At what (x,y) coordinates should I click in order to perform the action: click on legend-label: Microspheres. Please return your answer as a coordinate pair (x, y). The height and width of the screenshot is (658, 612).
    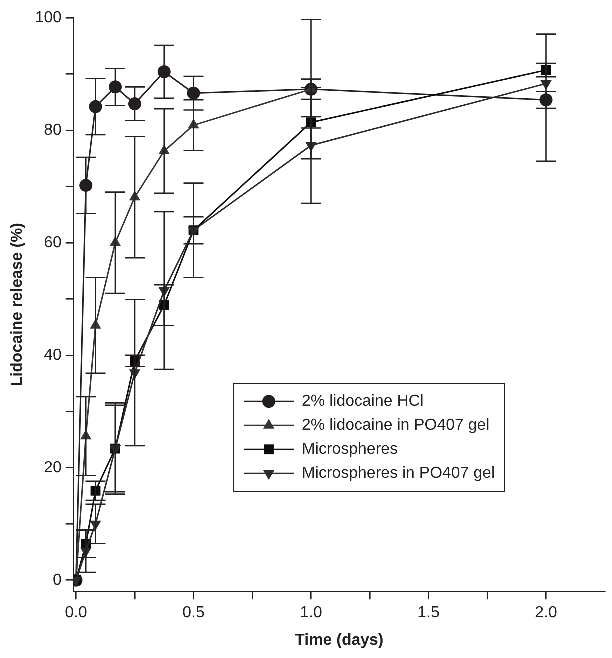
    Looking at the image, I should click on (350, 449).